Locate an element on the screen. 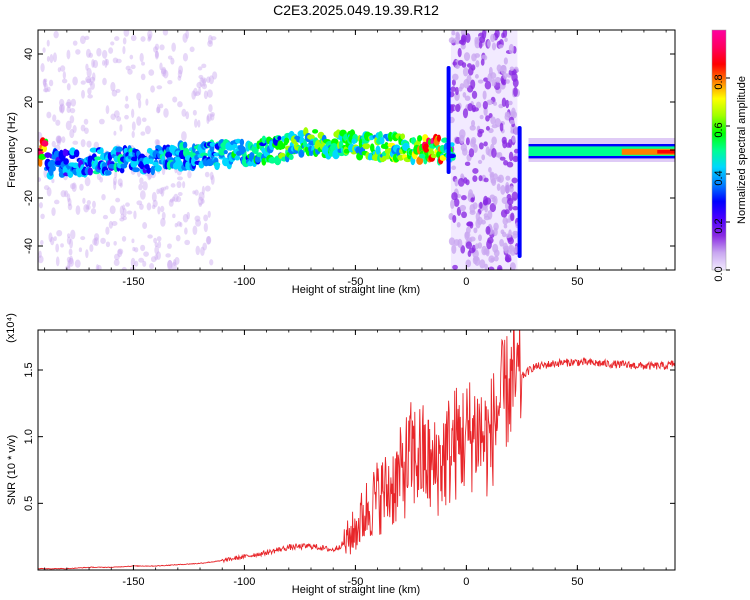  heatmap-edge-burst is located at coordinates (519, 192).